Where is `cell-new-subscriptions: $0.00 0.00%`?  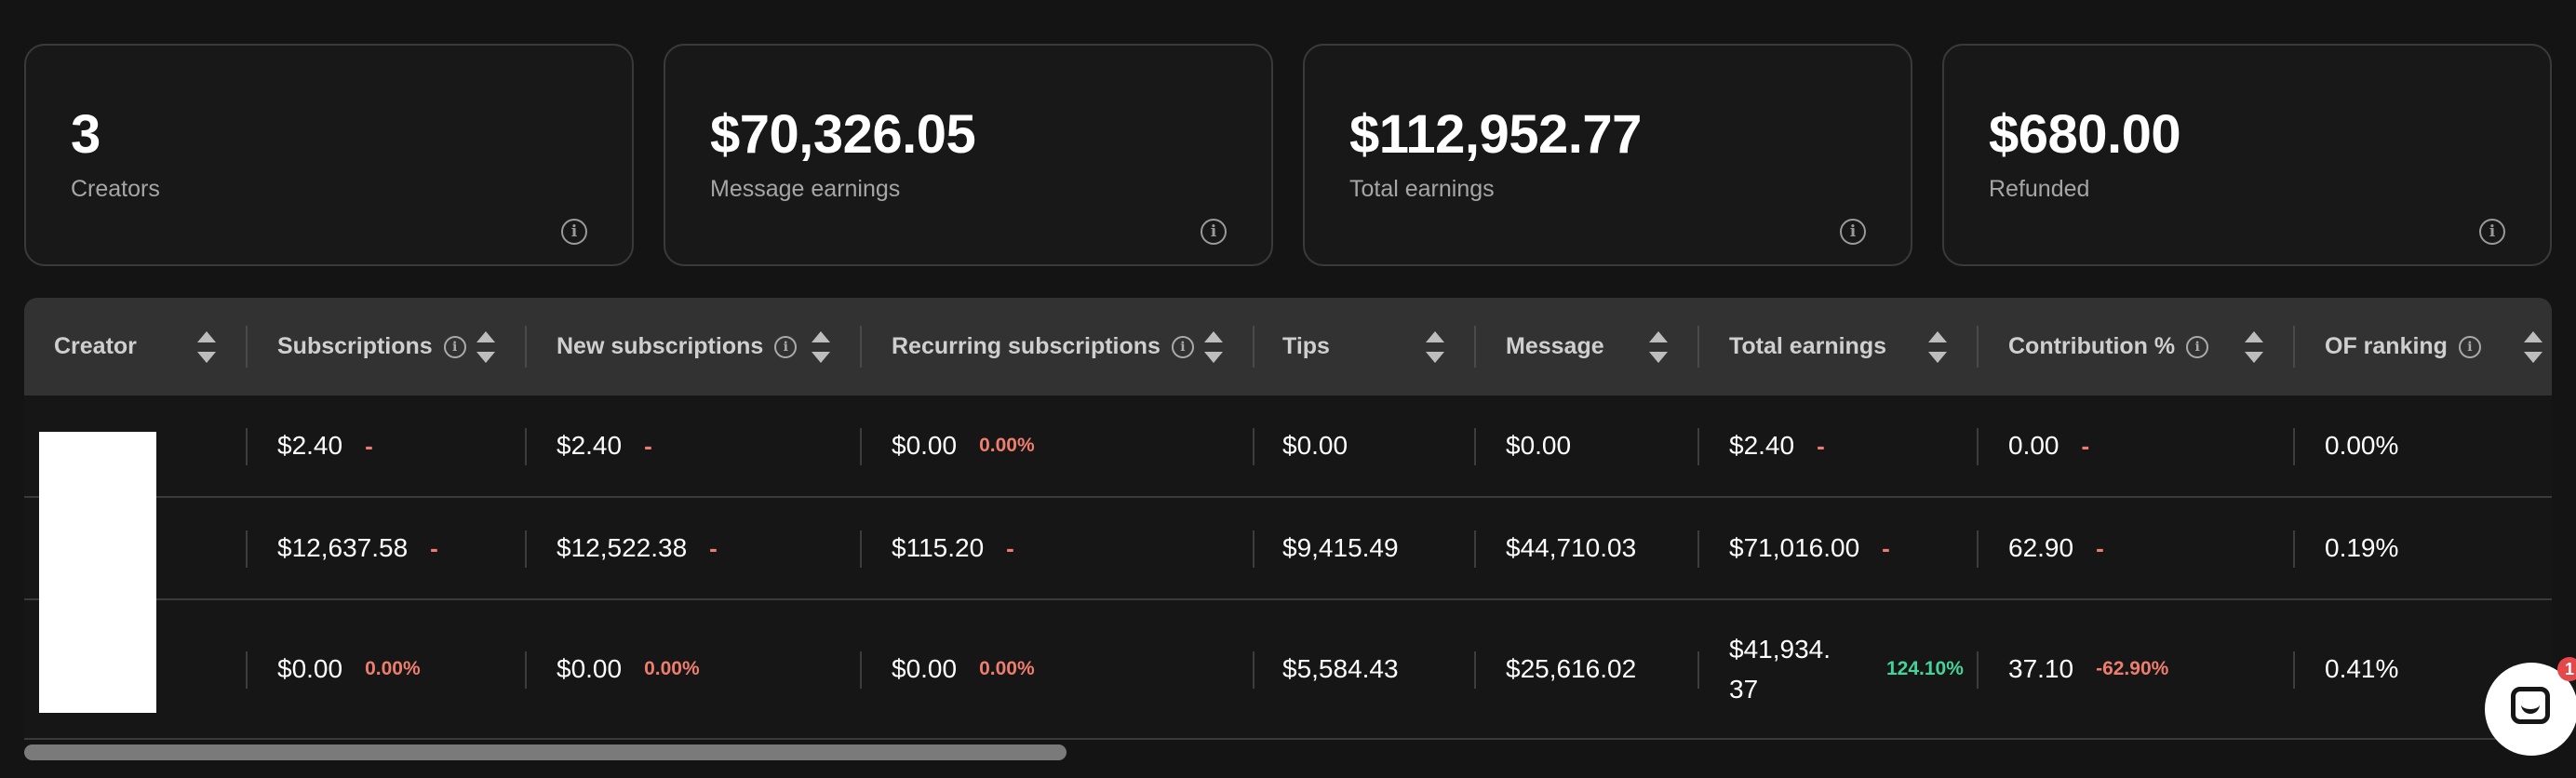
cell-new-subscriptions: $0.00 0.00% is located at coordinates (628, 668).